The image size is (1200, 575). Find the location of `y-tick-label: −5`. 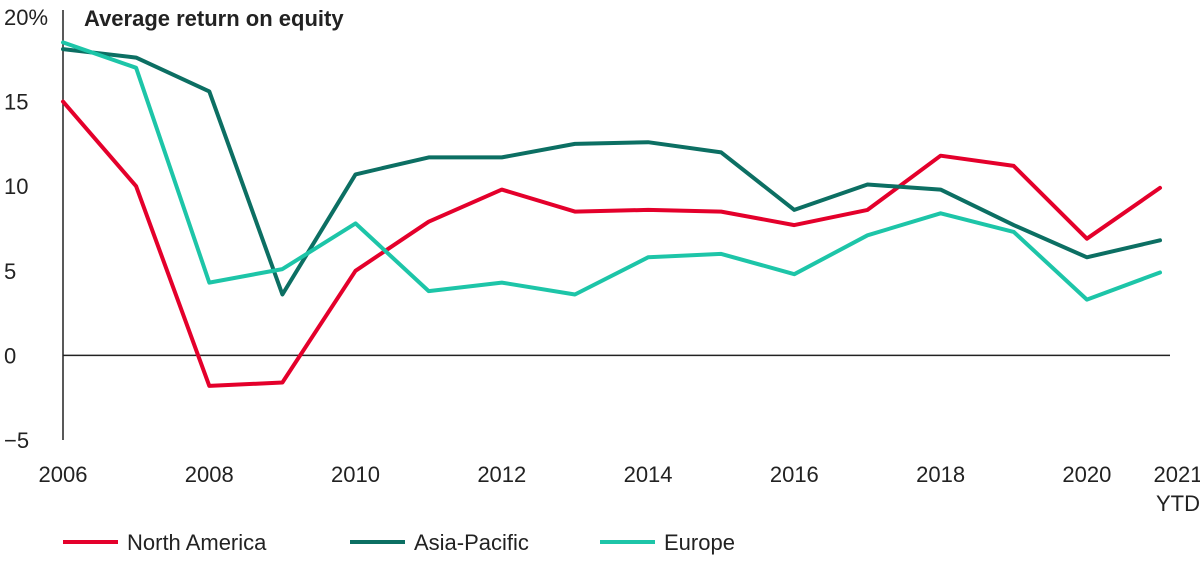

y-tick-label: −5 is located at coordinates (16, 440).